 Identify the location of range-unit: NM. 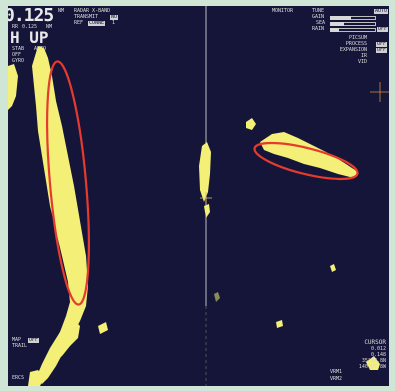
(61, 11).